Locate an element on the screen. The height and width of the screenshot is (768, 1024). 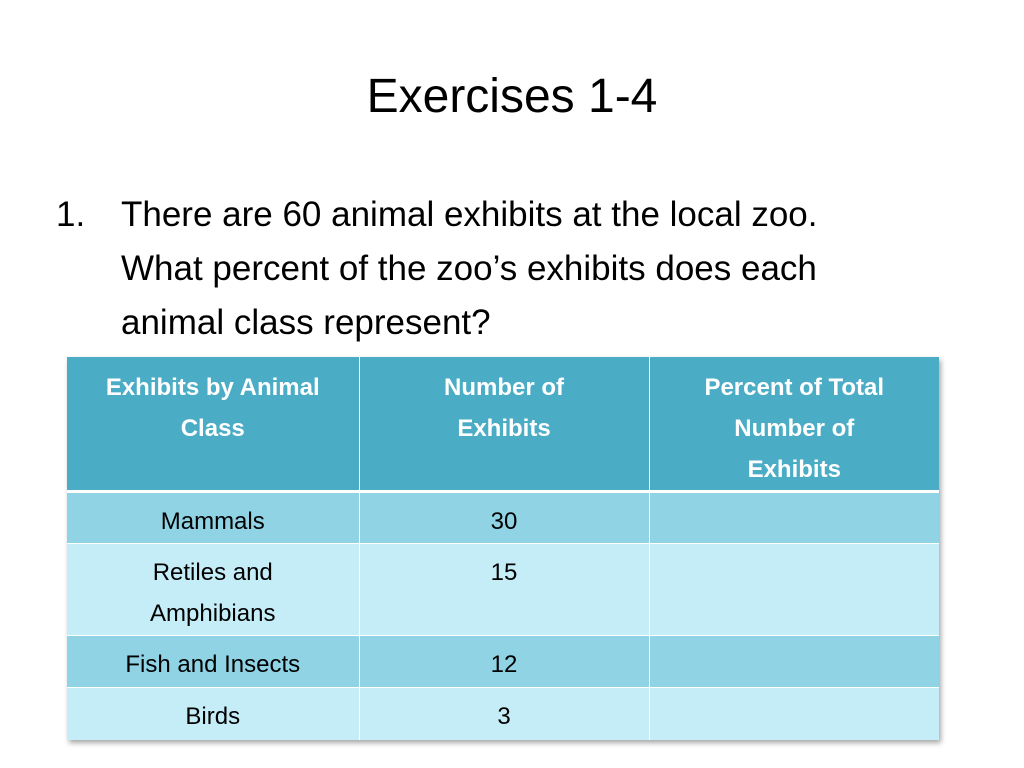
cell-number: 30 is located at coordinates (504, 517).